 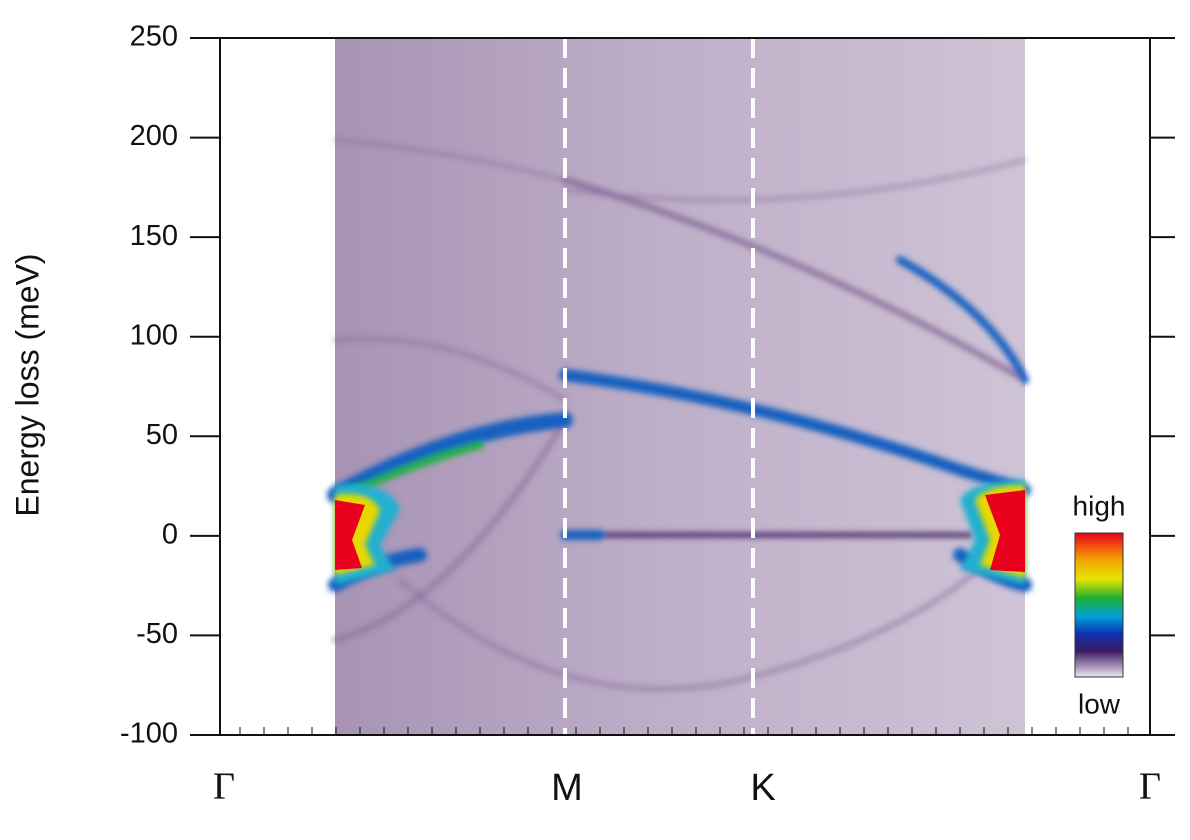 What do you see at coordinates (1099, 505) in the screenshot?
I see `colorbar-high-label: high` at bounding box center [1099, 505].